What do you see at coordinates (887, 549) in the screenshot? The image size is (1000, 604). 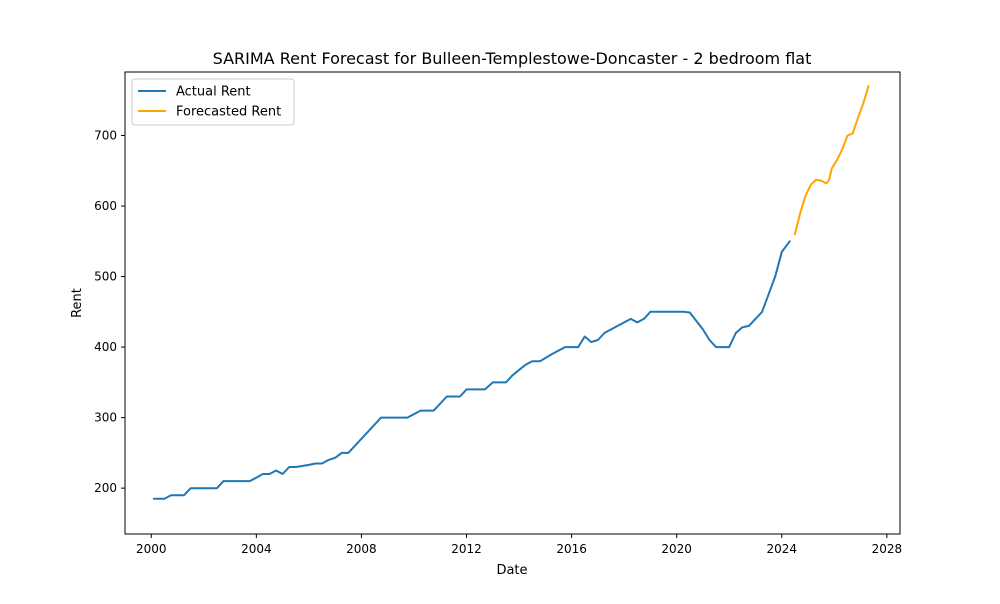 I see `x-tick-label: 2028` at bounding box center [887, 549].